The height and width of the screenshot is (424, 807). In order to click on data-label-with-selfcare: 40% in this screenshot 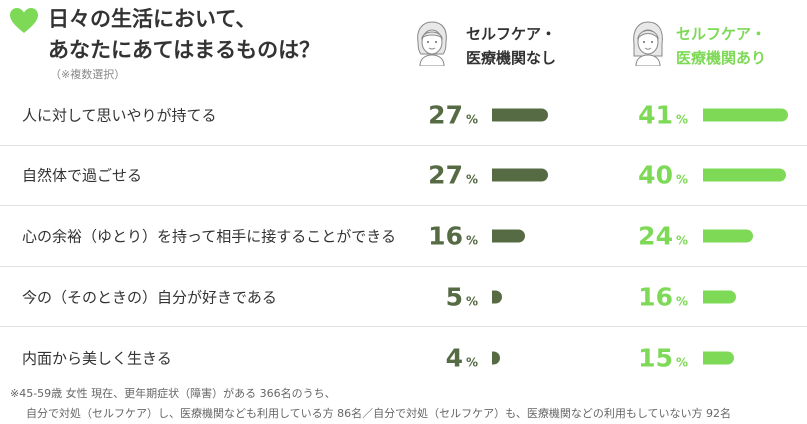, I will do `click(649, 175)`.